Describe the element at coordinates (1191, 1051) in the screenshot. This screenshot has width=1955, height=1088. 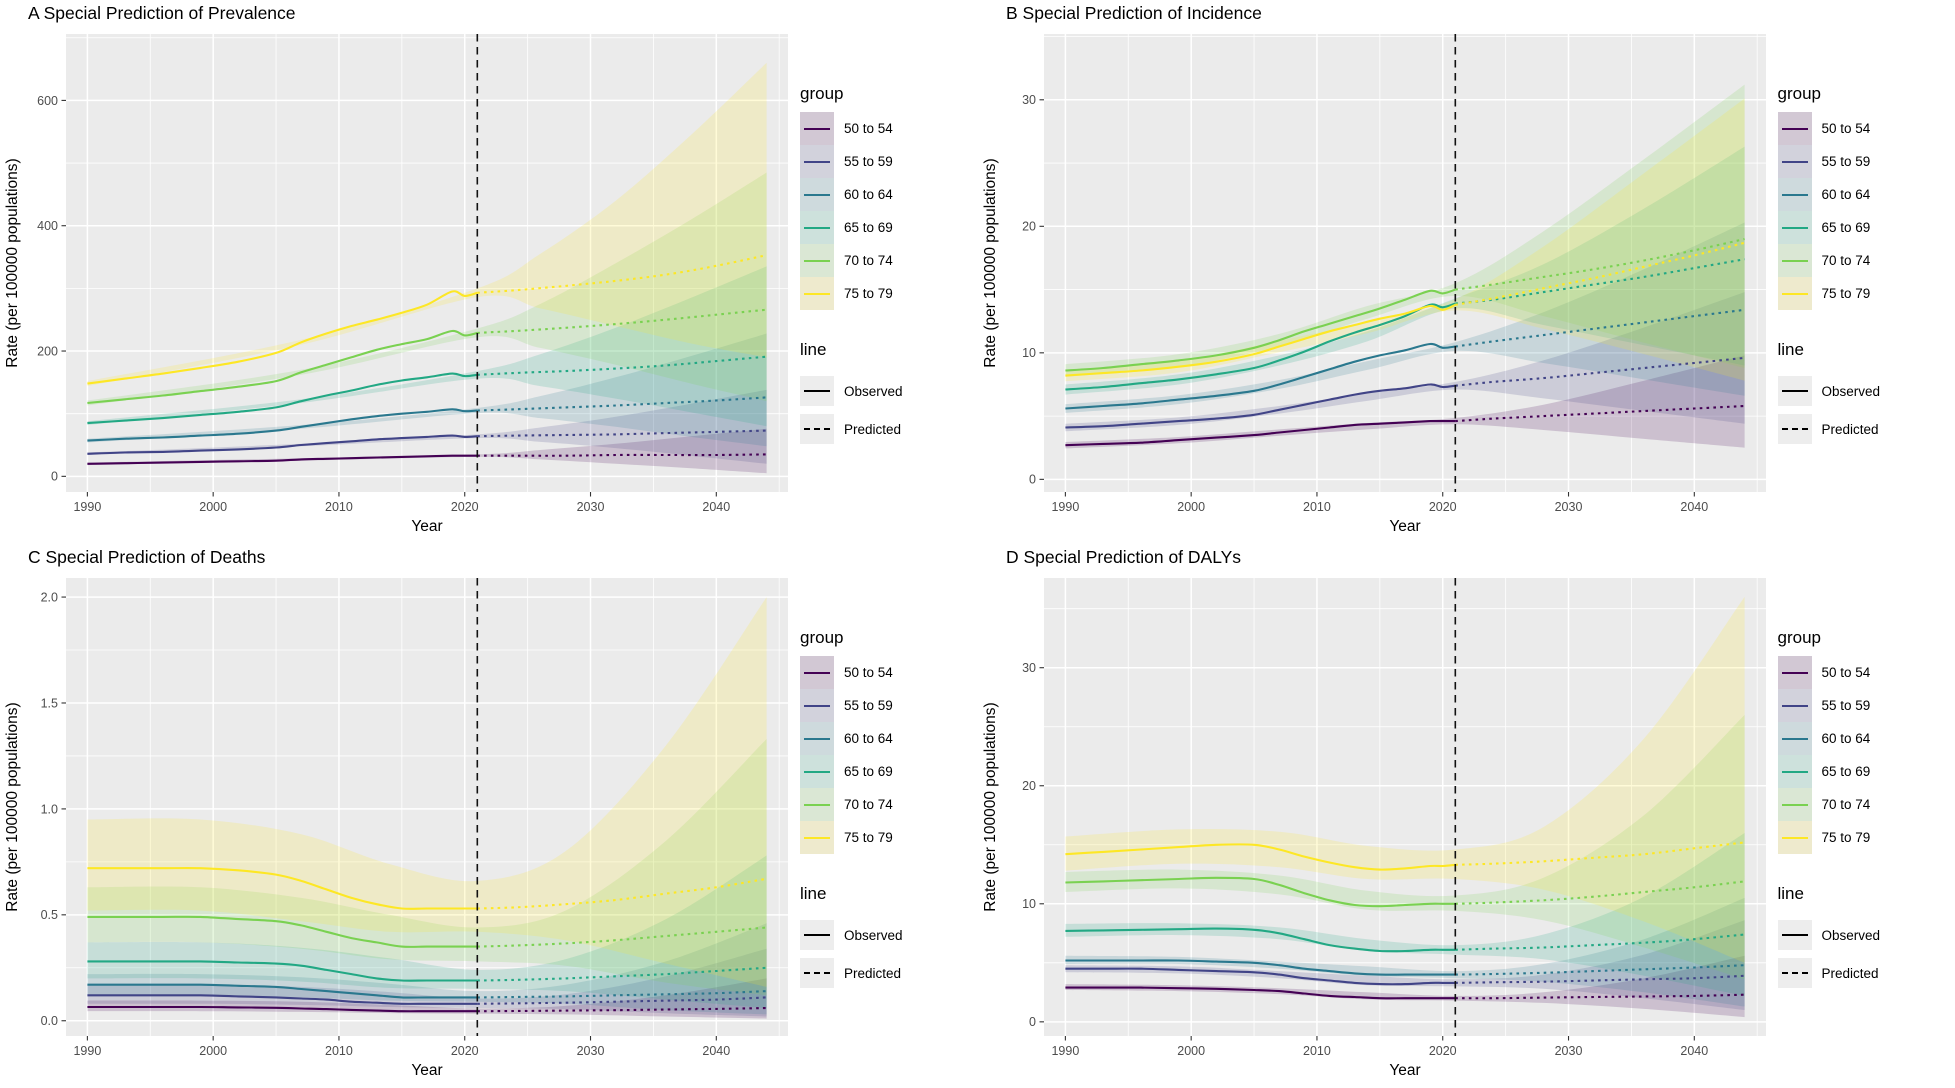
I see `svg-text: 2000` at that location.